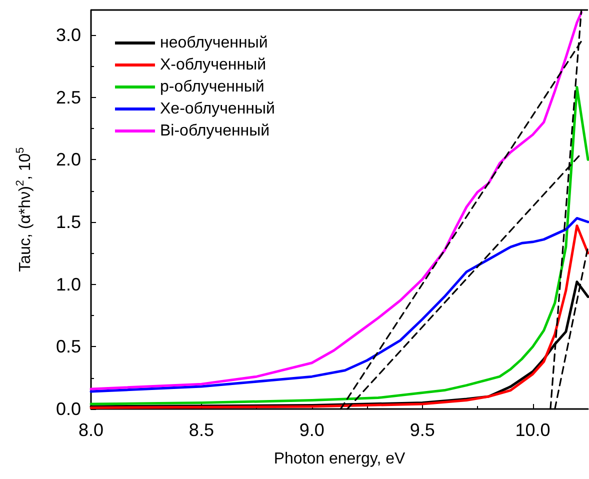 The width and height of the screenshot is (589, 479). Describe the element at coordinates (68, 222) in the screenshot. I see `y-tick-label: 1.5` at that location.